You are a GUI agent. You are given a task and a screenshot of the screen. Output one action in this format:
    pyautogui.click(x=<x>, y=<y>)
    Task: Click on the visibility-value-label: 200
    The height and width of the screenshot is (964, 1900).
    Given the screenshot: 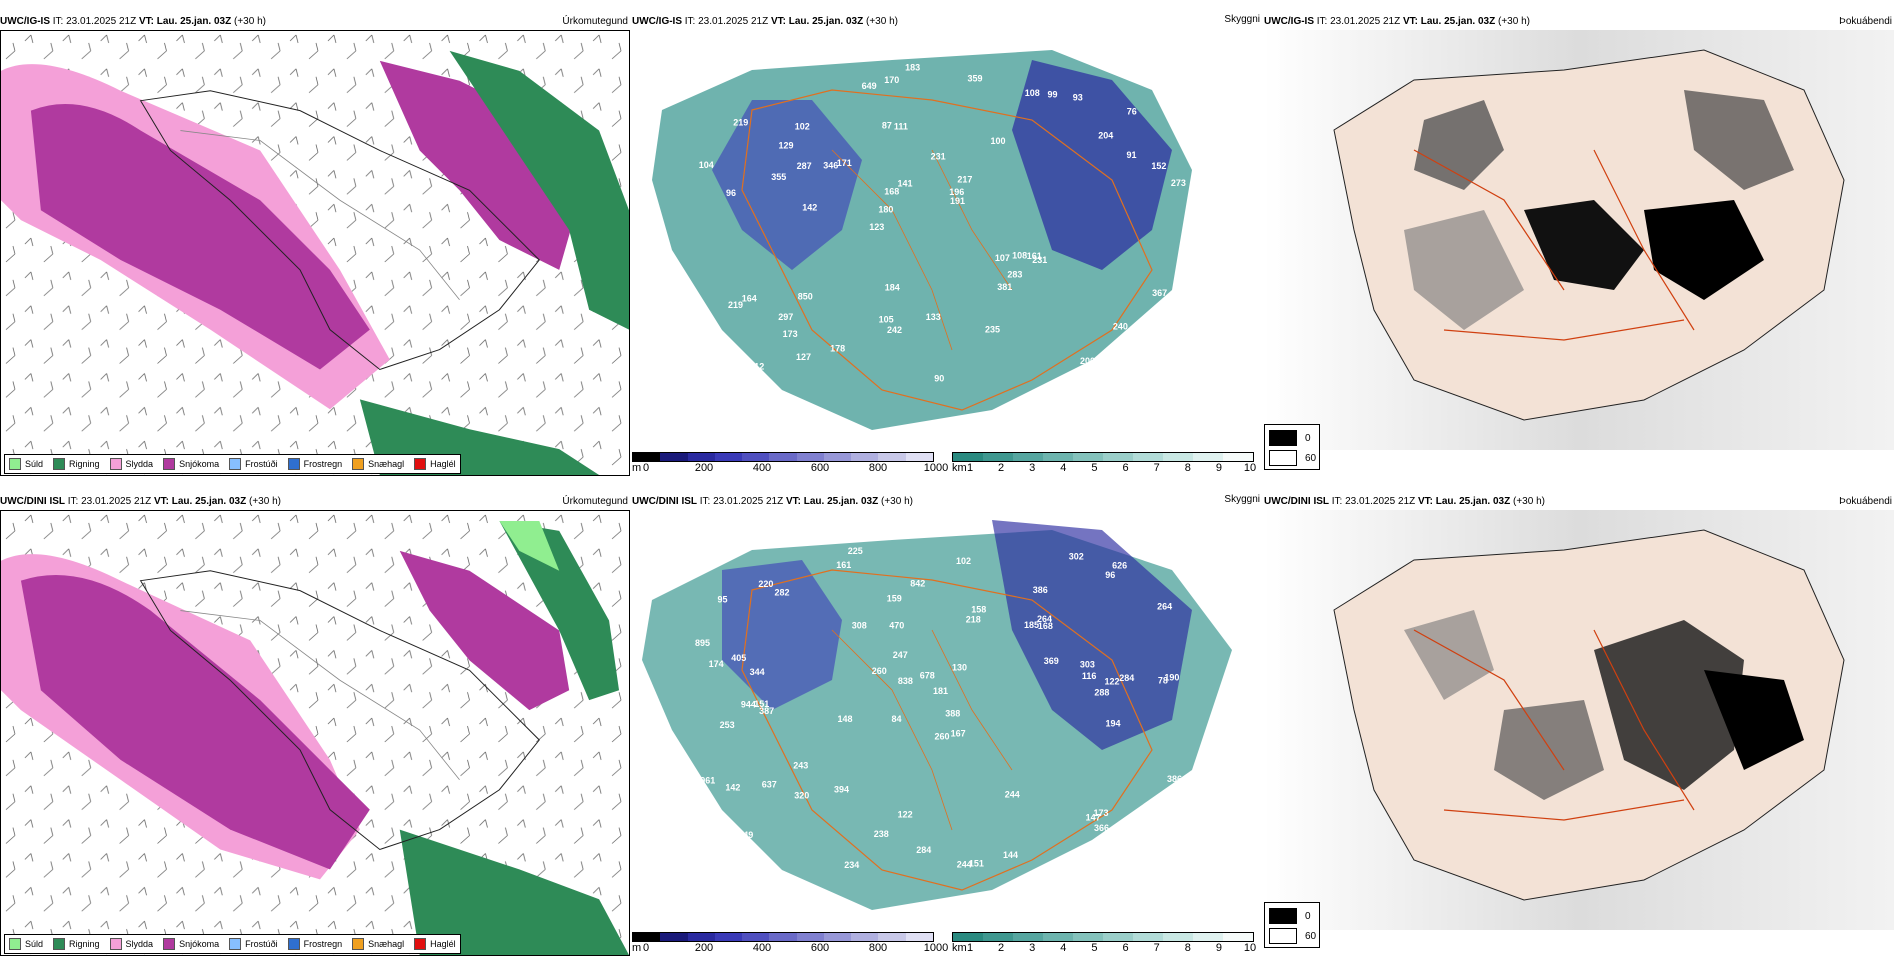 What is the action you would take?
    pyautogui.click(x=1087, y=361)
    